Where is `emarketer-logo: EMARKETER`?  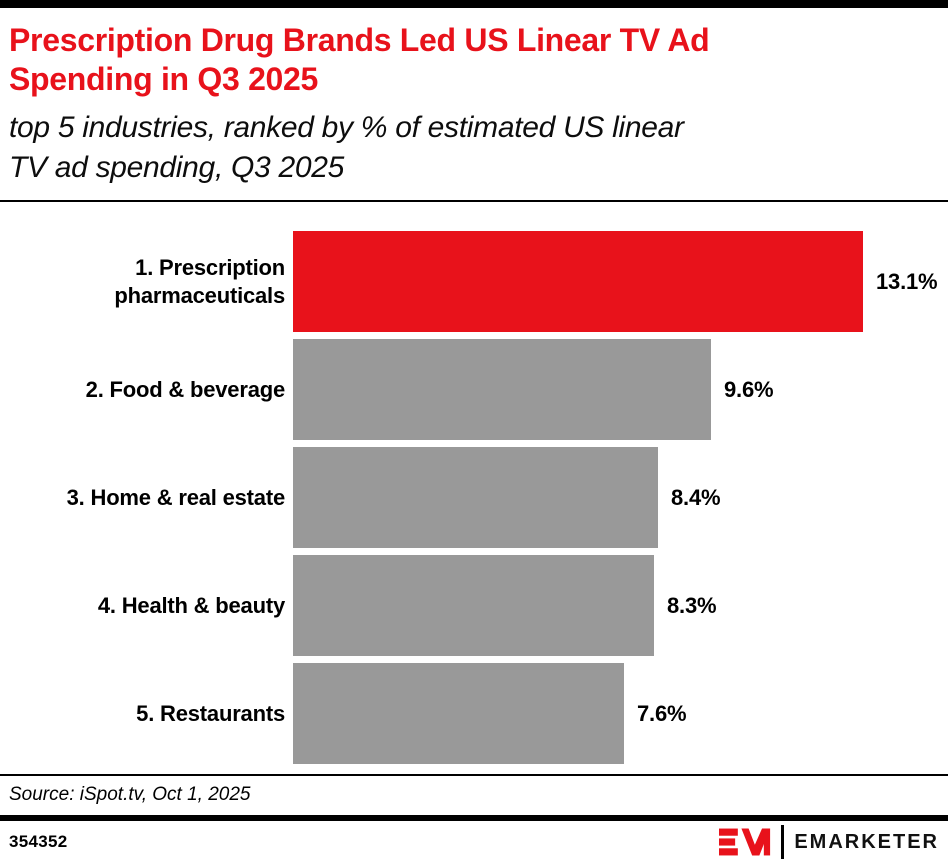
emarketer-logo: EMARKETER is located at coordinates (829, 842).